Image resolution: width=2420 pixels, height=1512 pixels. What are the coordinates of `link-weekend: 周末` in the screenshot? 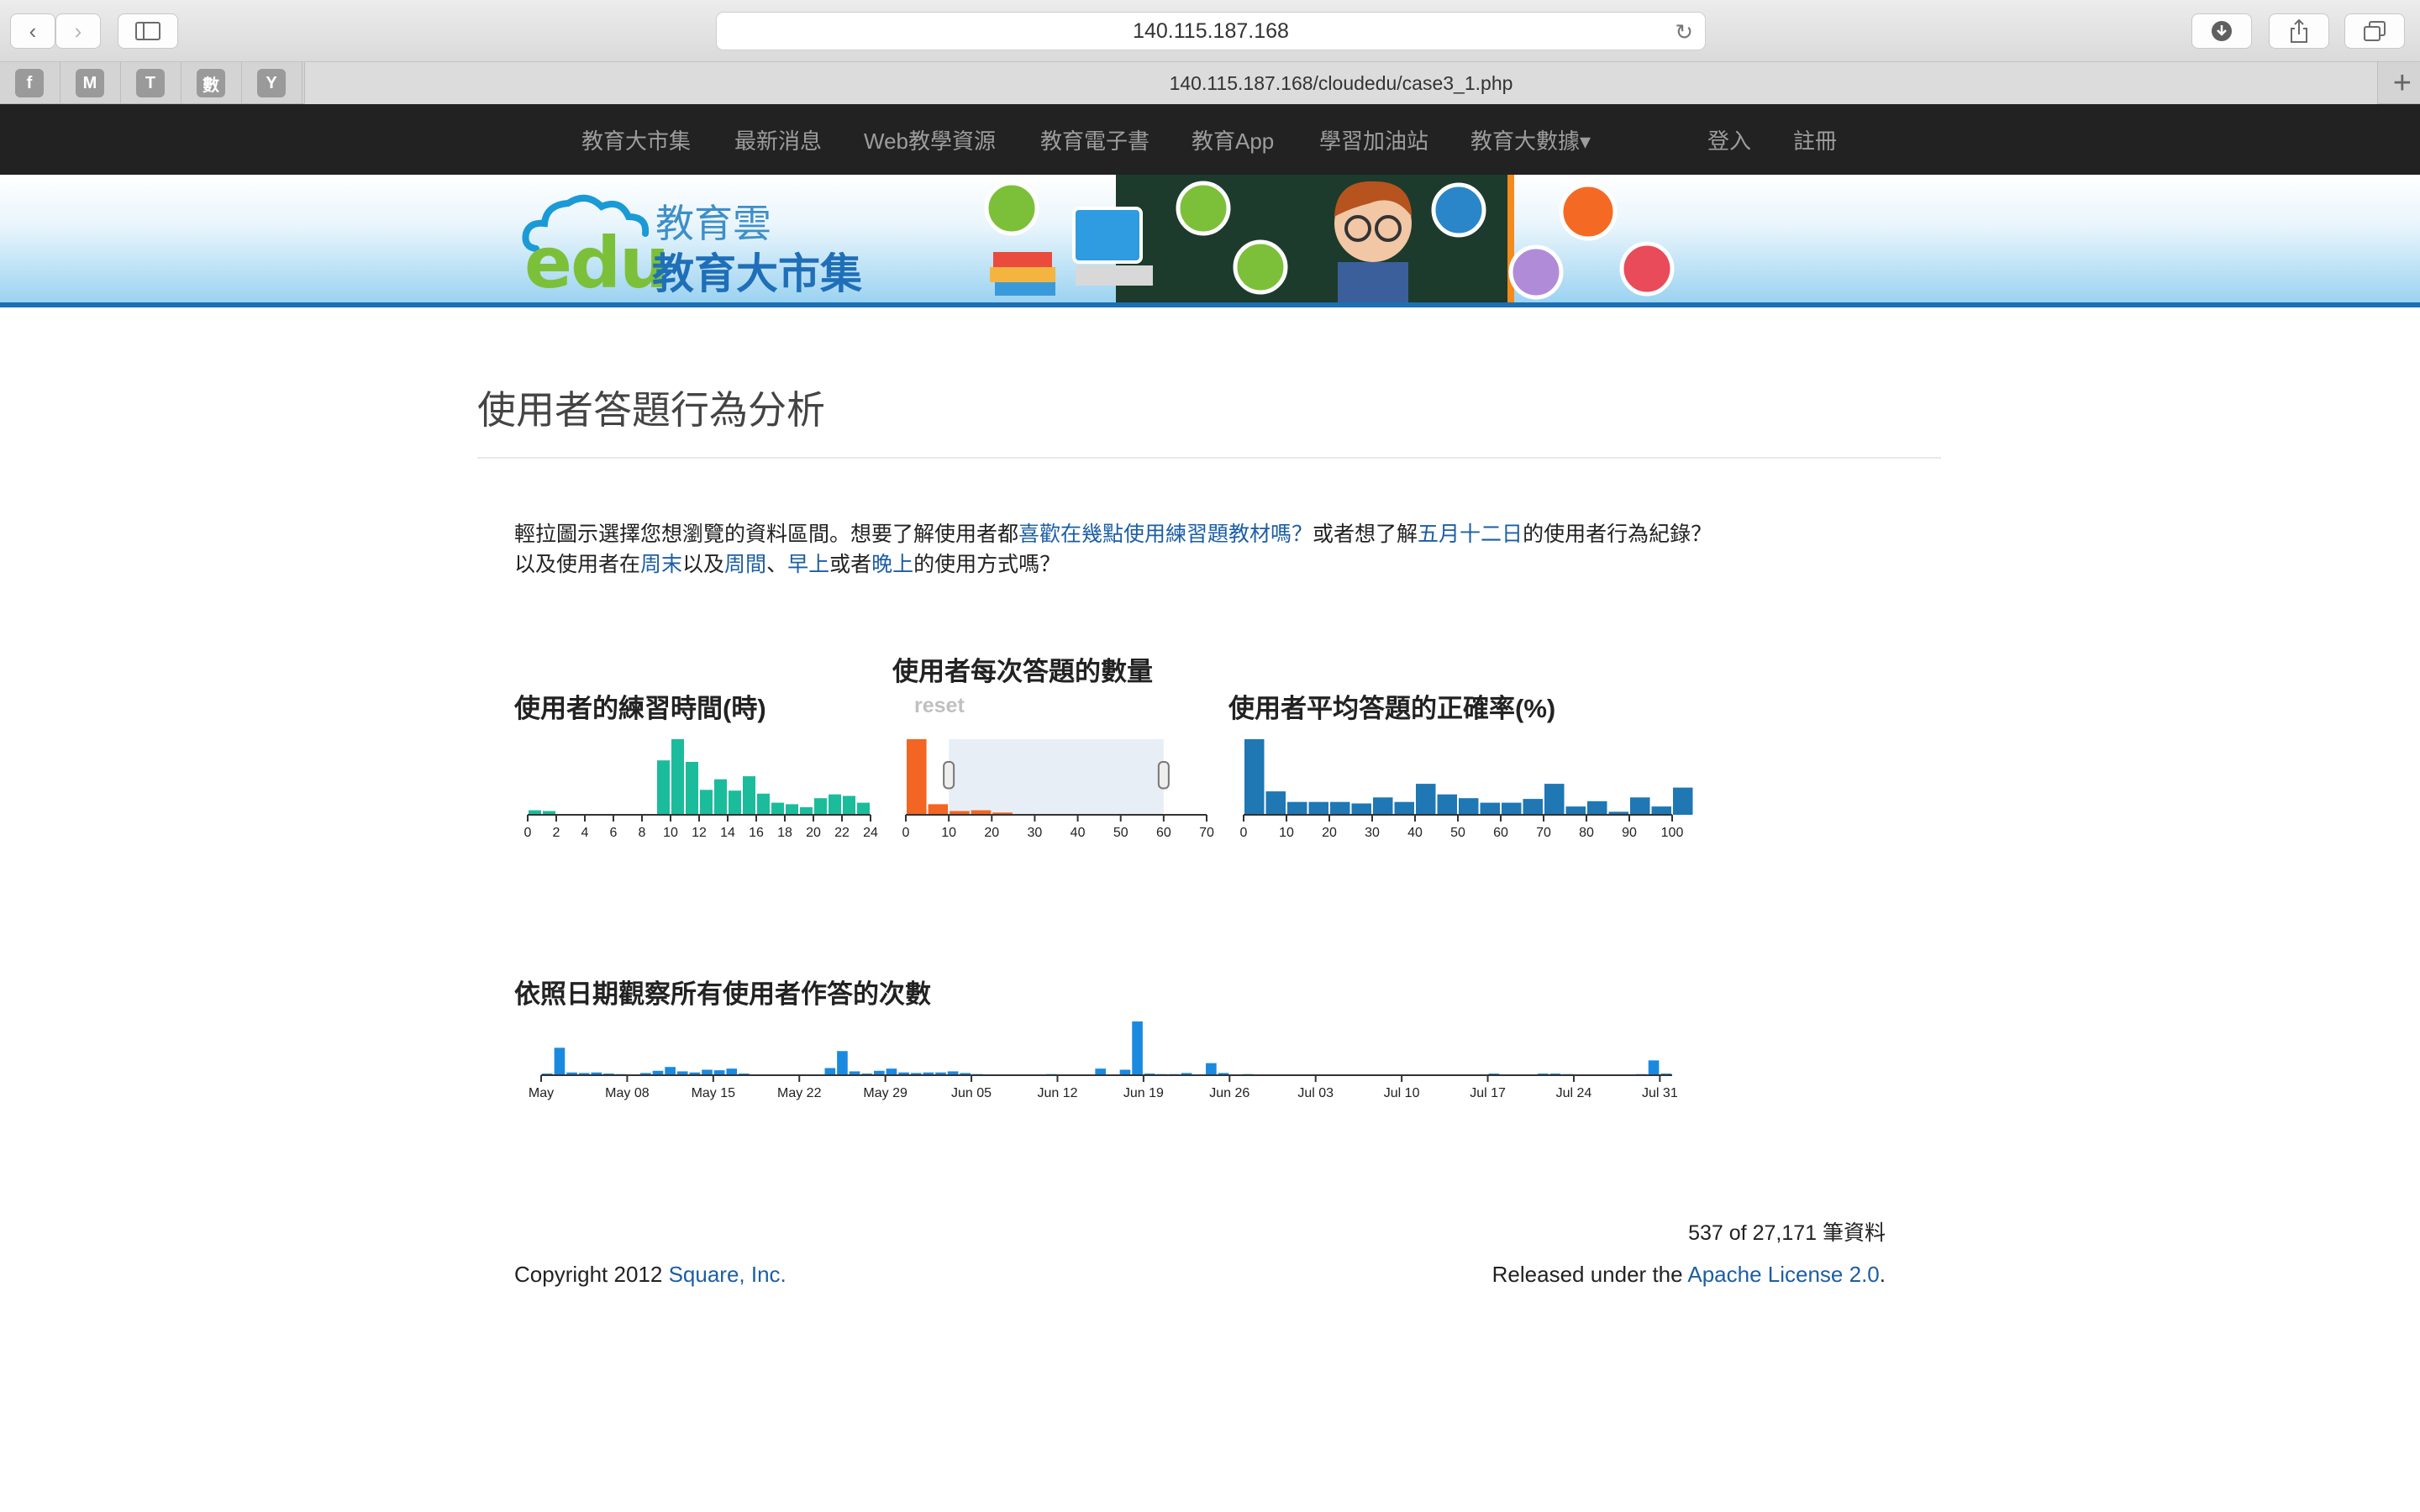 It's located at (661, 564).